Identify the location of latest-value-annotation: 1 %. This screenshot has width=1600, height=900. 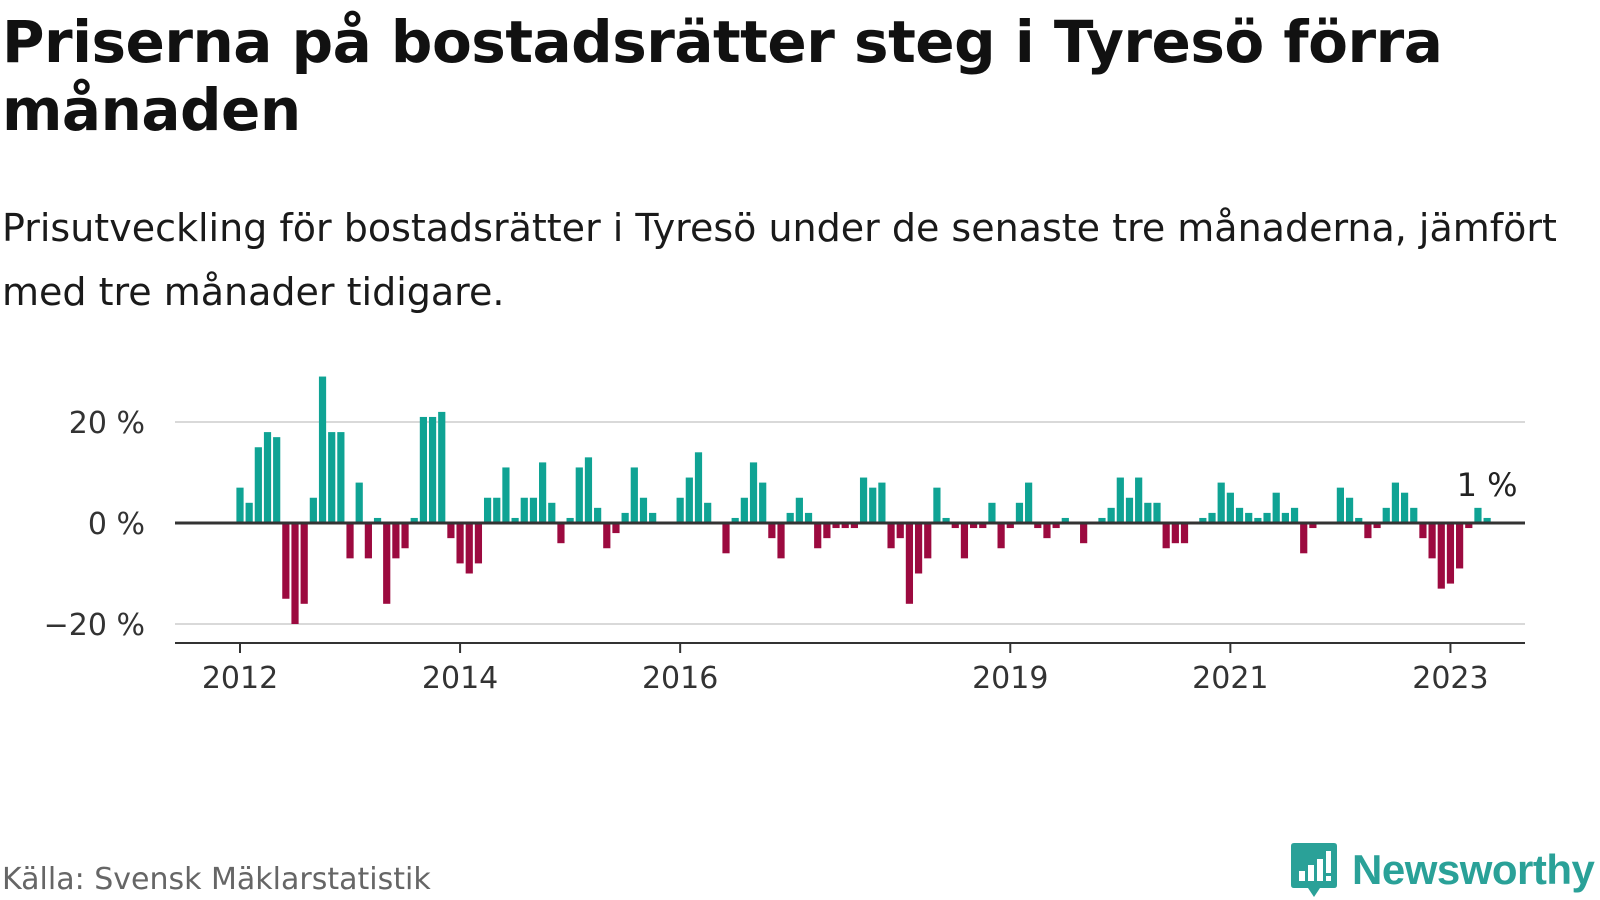
(1487, 485).